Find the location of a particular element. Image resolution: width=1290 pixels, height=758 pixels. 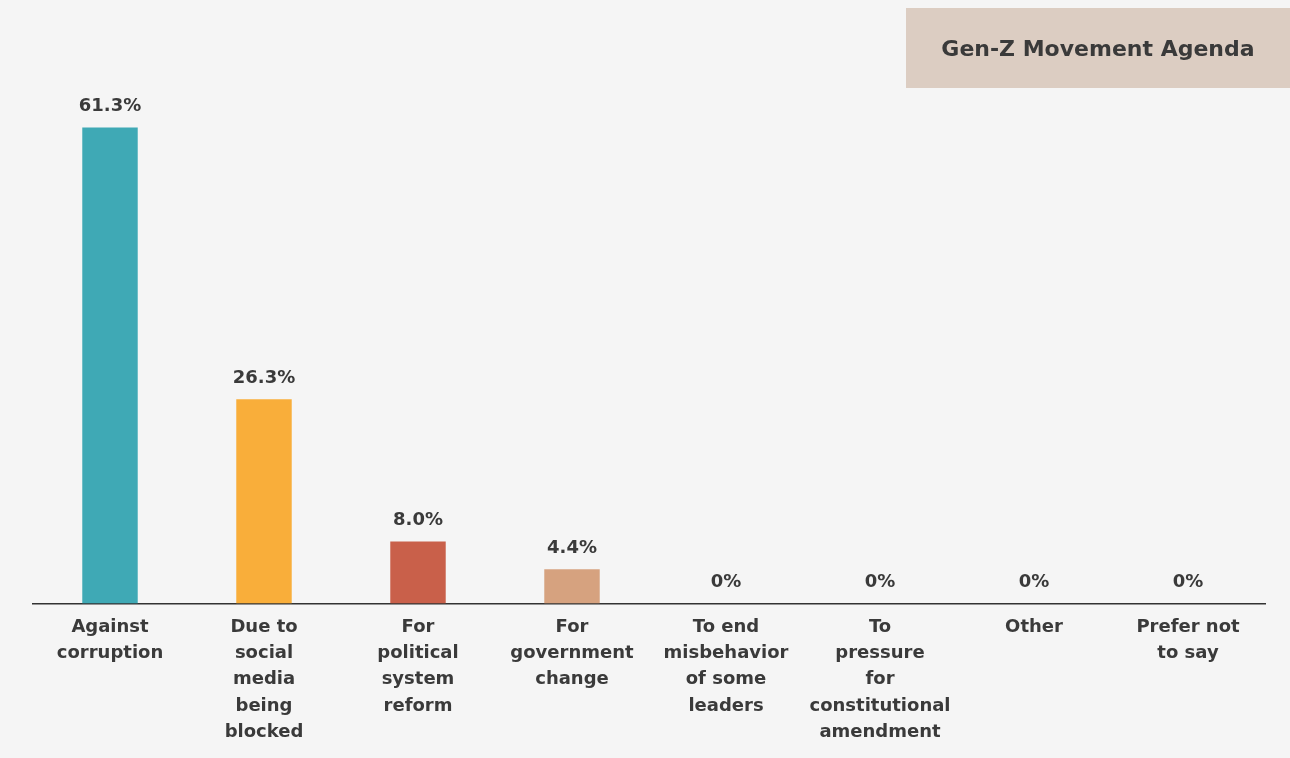

x-tick-label: For political system reform is located at coordinates (418, 665).